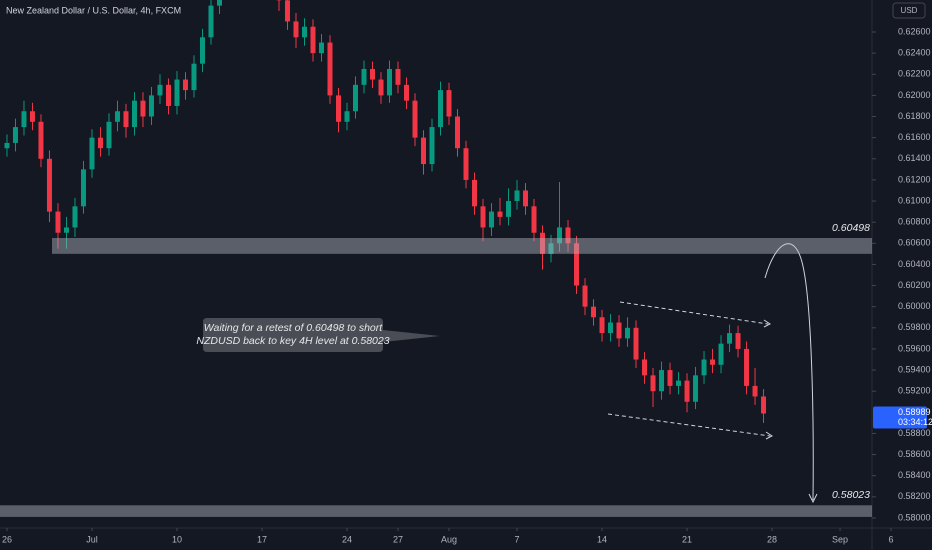 The image size is (932, 550). I want to click on level-label: 0.58023, so click(851, 495).